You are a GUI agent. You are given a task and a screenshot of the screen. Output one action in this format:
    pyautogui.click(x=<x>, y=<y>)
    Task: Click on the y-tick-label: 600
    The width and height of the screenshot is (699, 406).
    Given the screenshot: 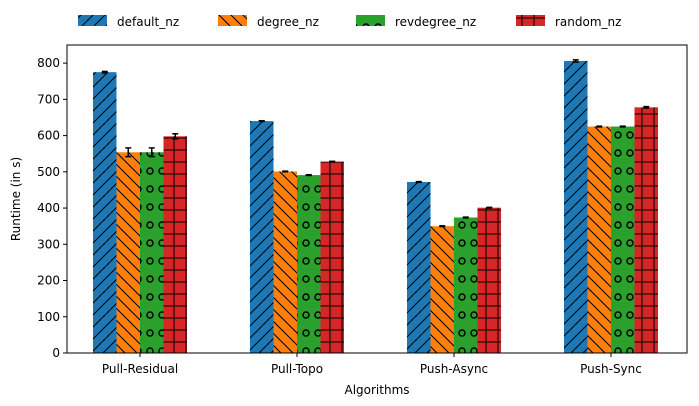 What is the action you would take?
    pyautogui.click(x=48, y=136)
    